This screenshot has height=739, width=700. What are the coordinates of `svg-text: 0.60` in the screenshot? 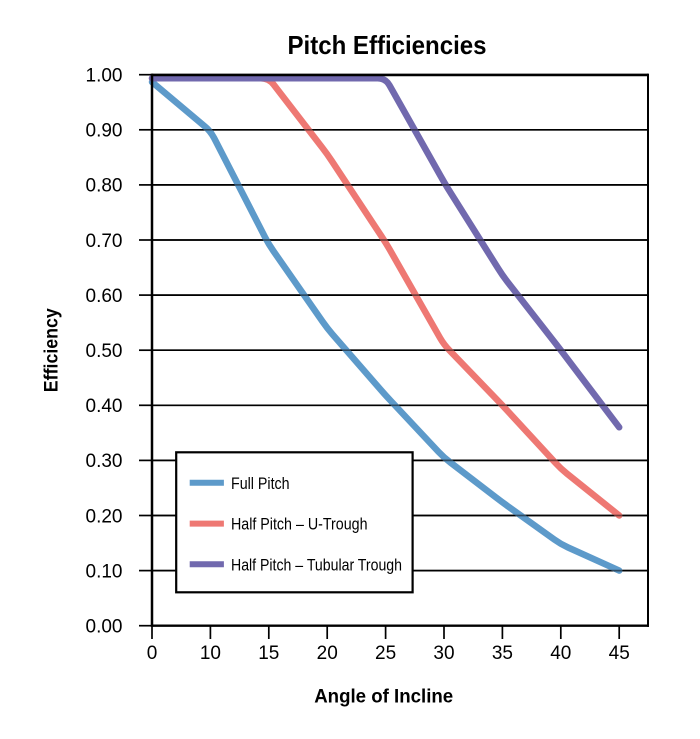 It's located at (104, 296).